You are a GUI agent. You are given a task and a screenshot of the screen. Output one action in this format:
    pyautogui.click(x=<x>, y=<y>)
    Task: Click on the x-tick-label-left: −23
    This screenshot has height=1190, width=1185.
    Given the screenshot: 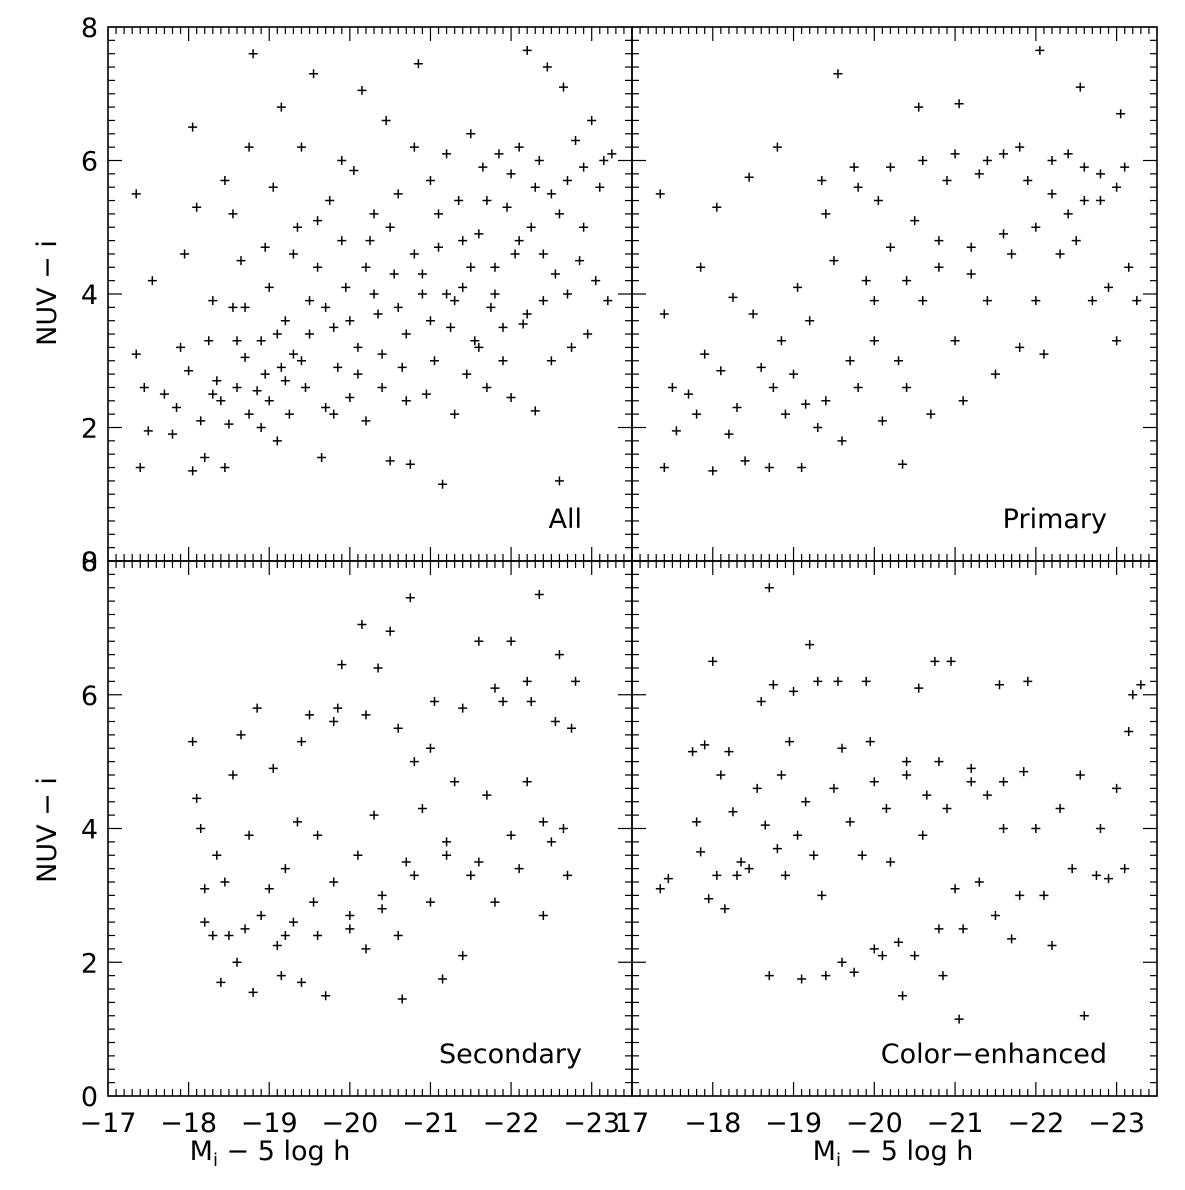 What is the action you would take?
    pyautogui.click(x=591, y=1123)
    